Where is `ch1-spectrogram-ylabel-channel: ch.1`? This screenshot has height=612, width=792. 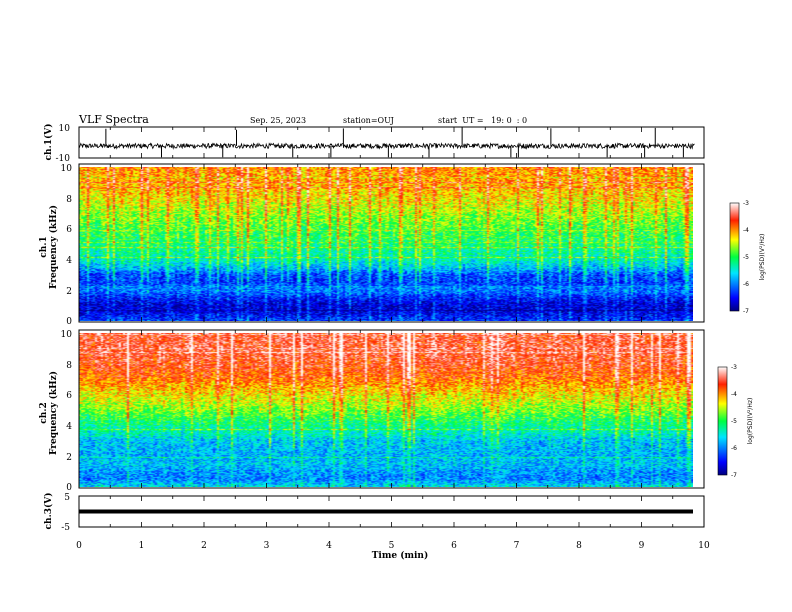
ch1-spectrogram-ylabel-channel: ch.1 is located at coordinates (44, 246).